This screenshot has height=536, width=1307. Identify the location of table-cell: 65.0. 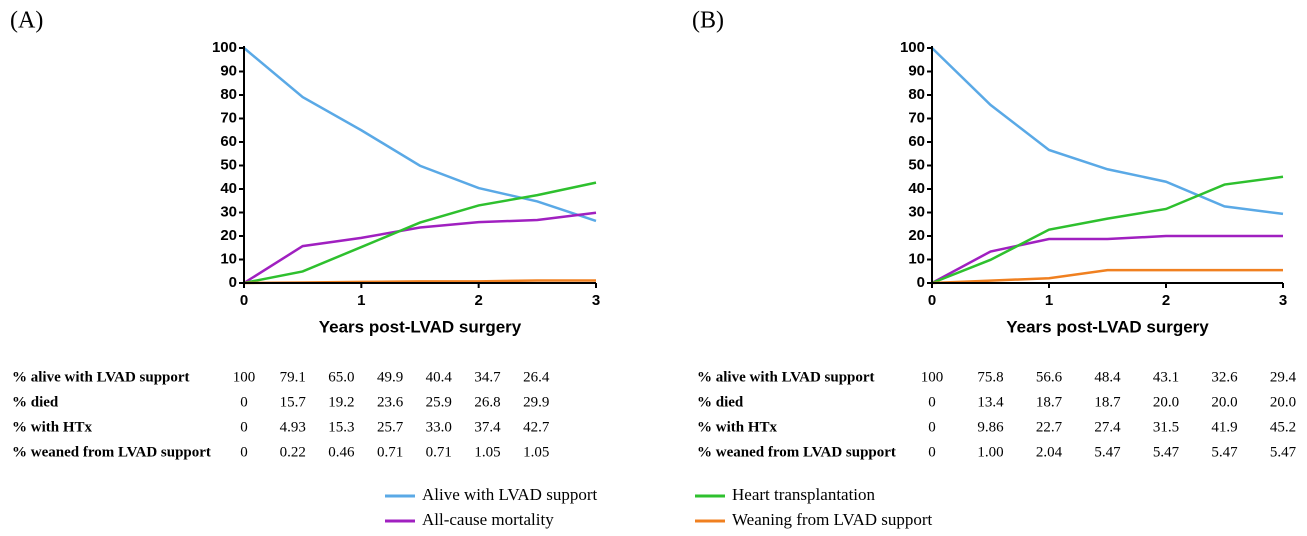
(341, 377).